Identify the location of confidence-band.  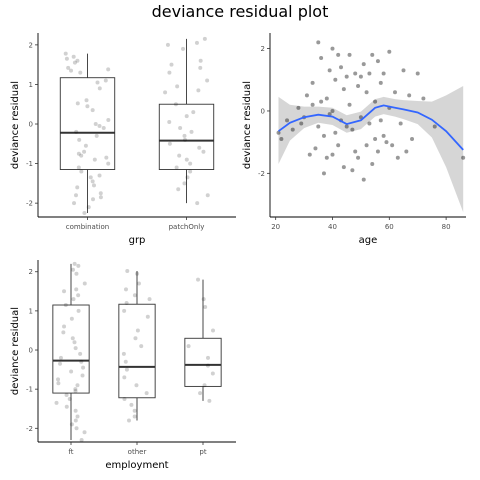
(371, 149).